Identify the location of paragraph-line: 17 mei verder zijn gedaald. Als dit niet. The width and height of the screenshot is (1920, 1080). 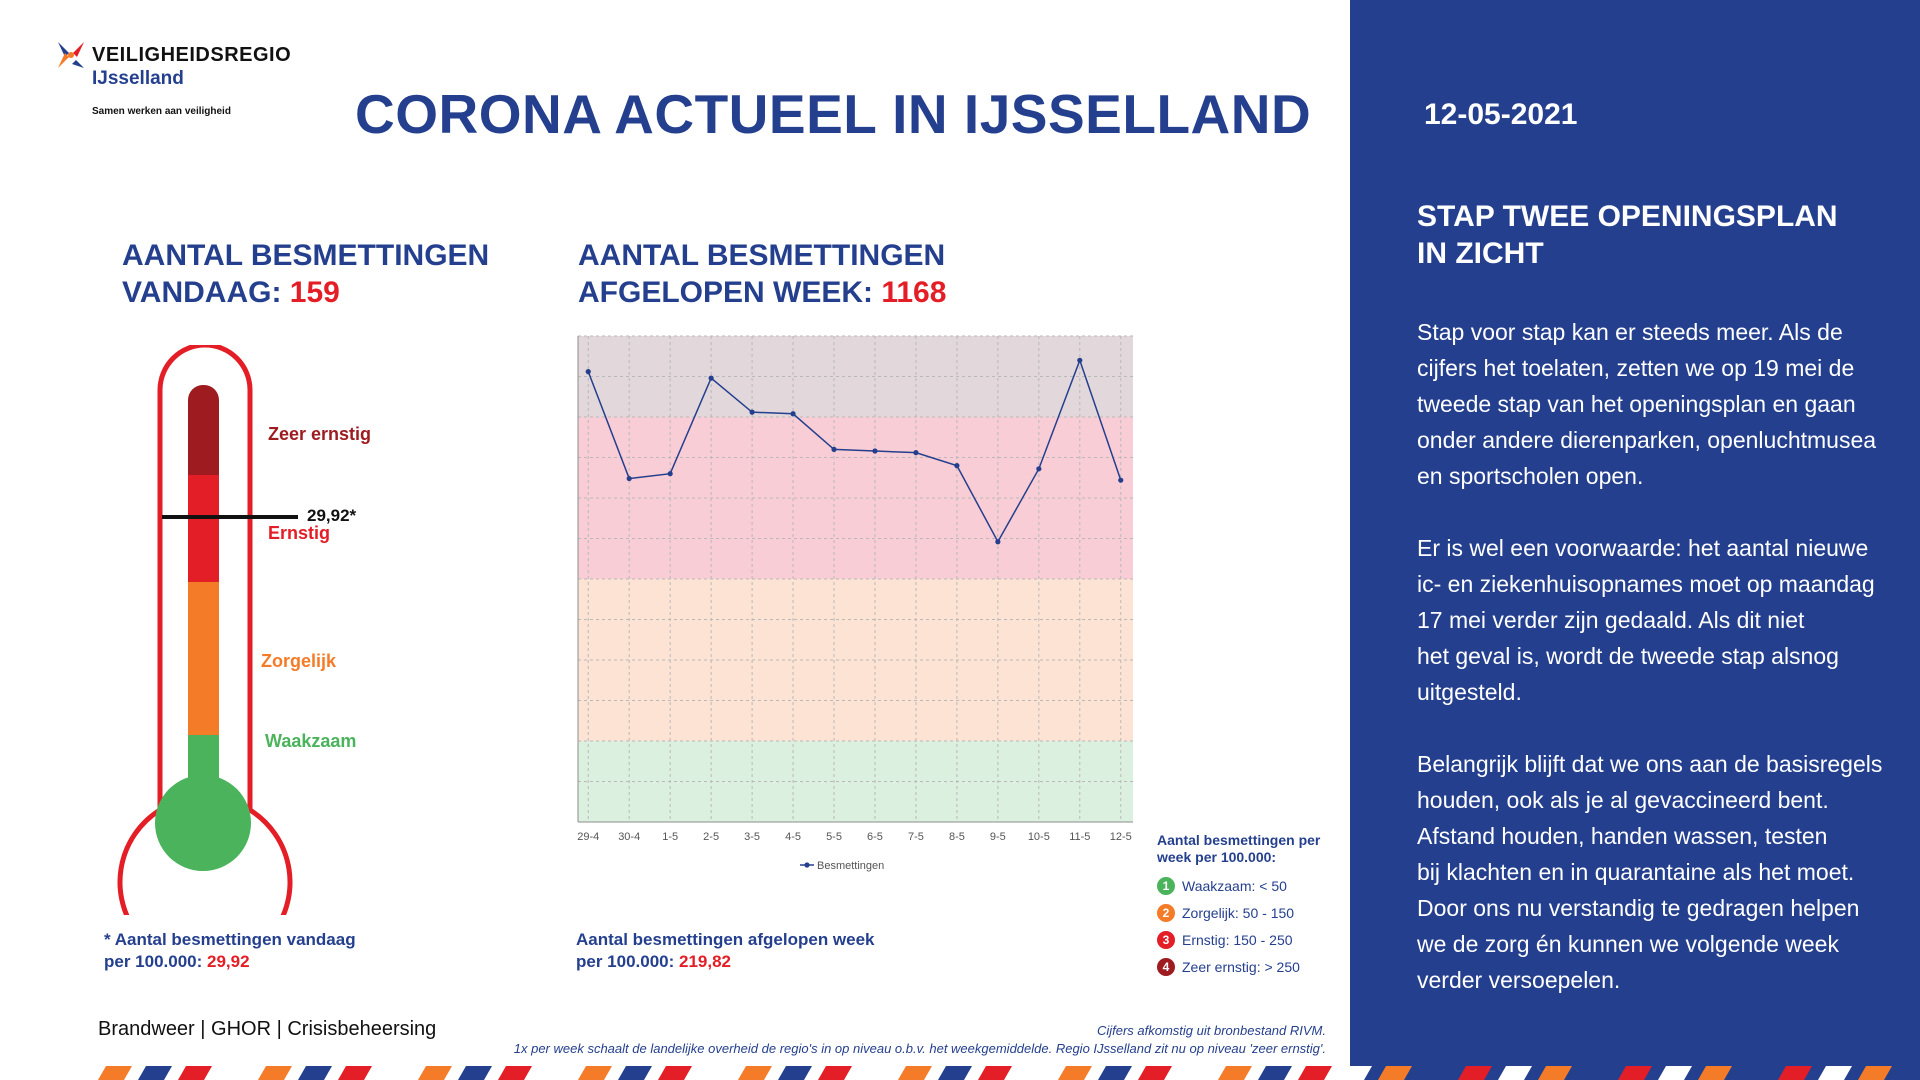
(1611, 620).